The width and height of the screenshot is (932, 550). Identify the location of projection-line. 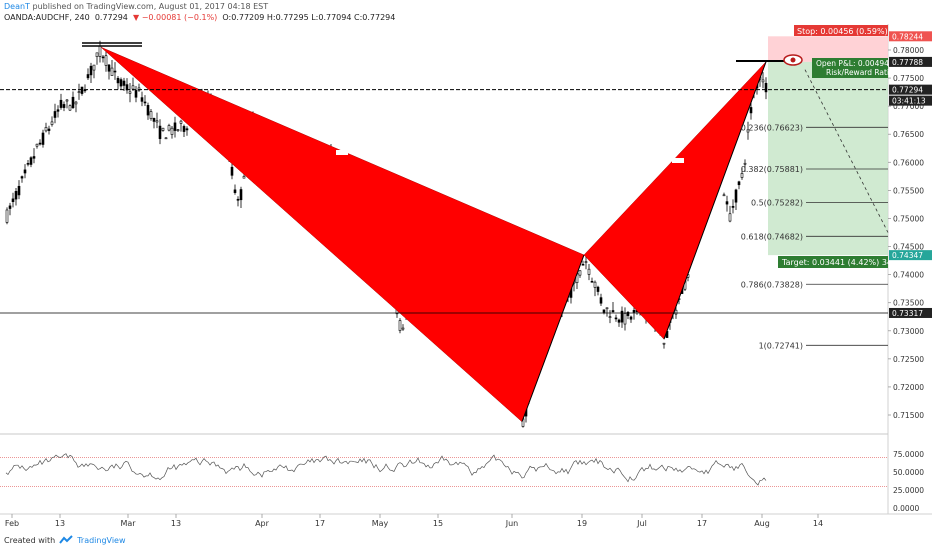
(846, 151).